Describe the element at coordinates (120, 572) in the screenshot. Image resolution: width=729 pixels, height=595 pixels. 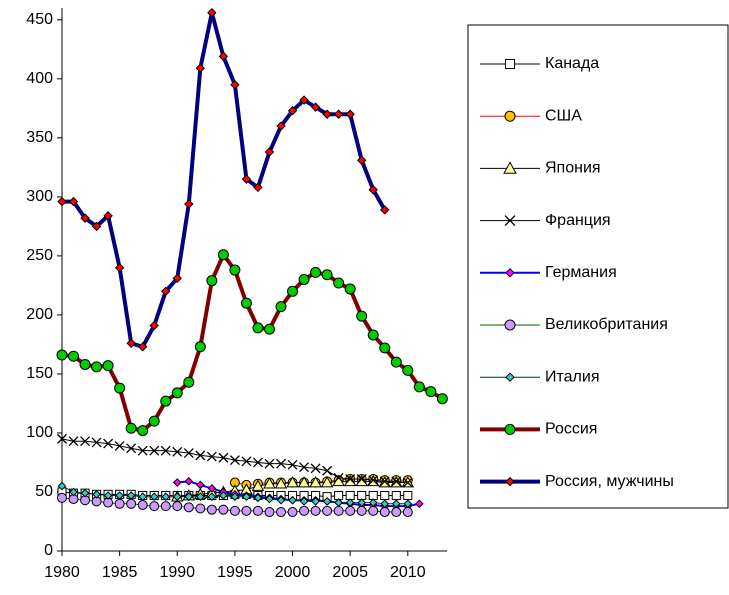
I see `x-tick-label: 1985` at that location.